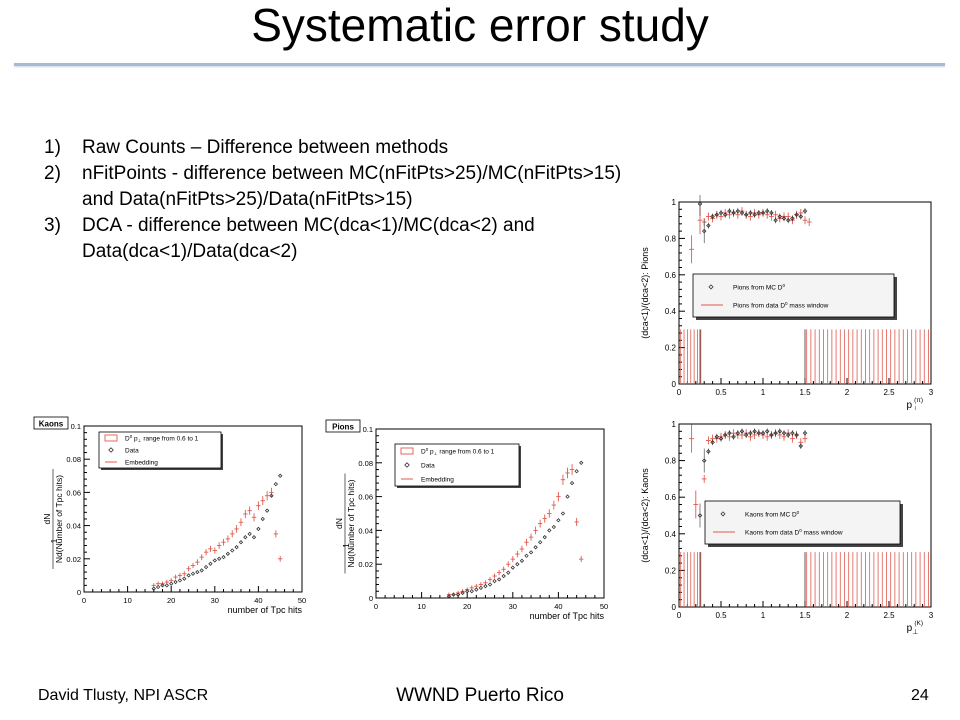  Describe the element at coordinates (458, 451) in the screenshot. I see `legend-range-label: D0 p⊥ range from 0.6 to 1` at that location.